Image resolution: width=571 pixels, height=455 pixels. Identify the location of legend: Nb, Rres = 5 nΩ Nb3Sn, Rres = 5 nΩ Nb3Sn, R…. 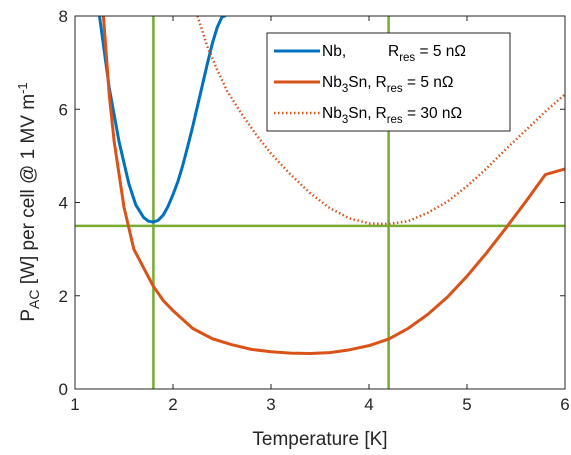
(388, 82).